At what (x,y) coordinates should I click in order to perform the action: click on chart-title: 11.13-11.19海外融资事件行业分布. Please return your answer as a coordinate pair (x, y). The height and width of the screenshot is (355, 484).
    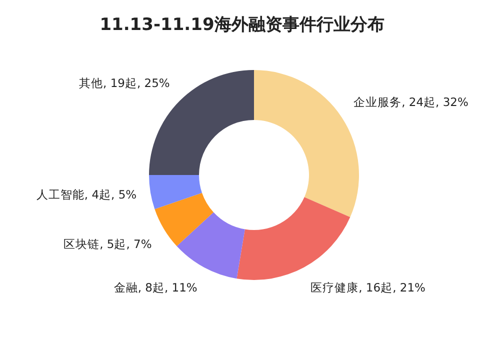
    Looking at the image, I should click on (242, 25).